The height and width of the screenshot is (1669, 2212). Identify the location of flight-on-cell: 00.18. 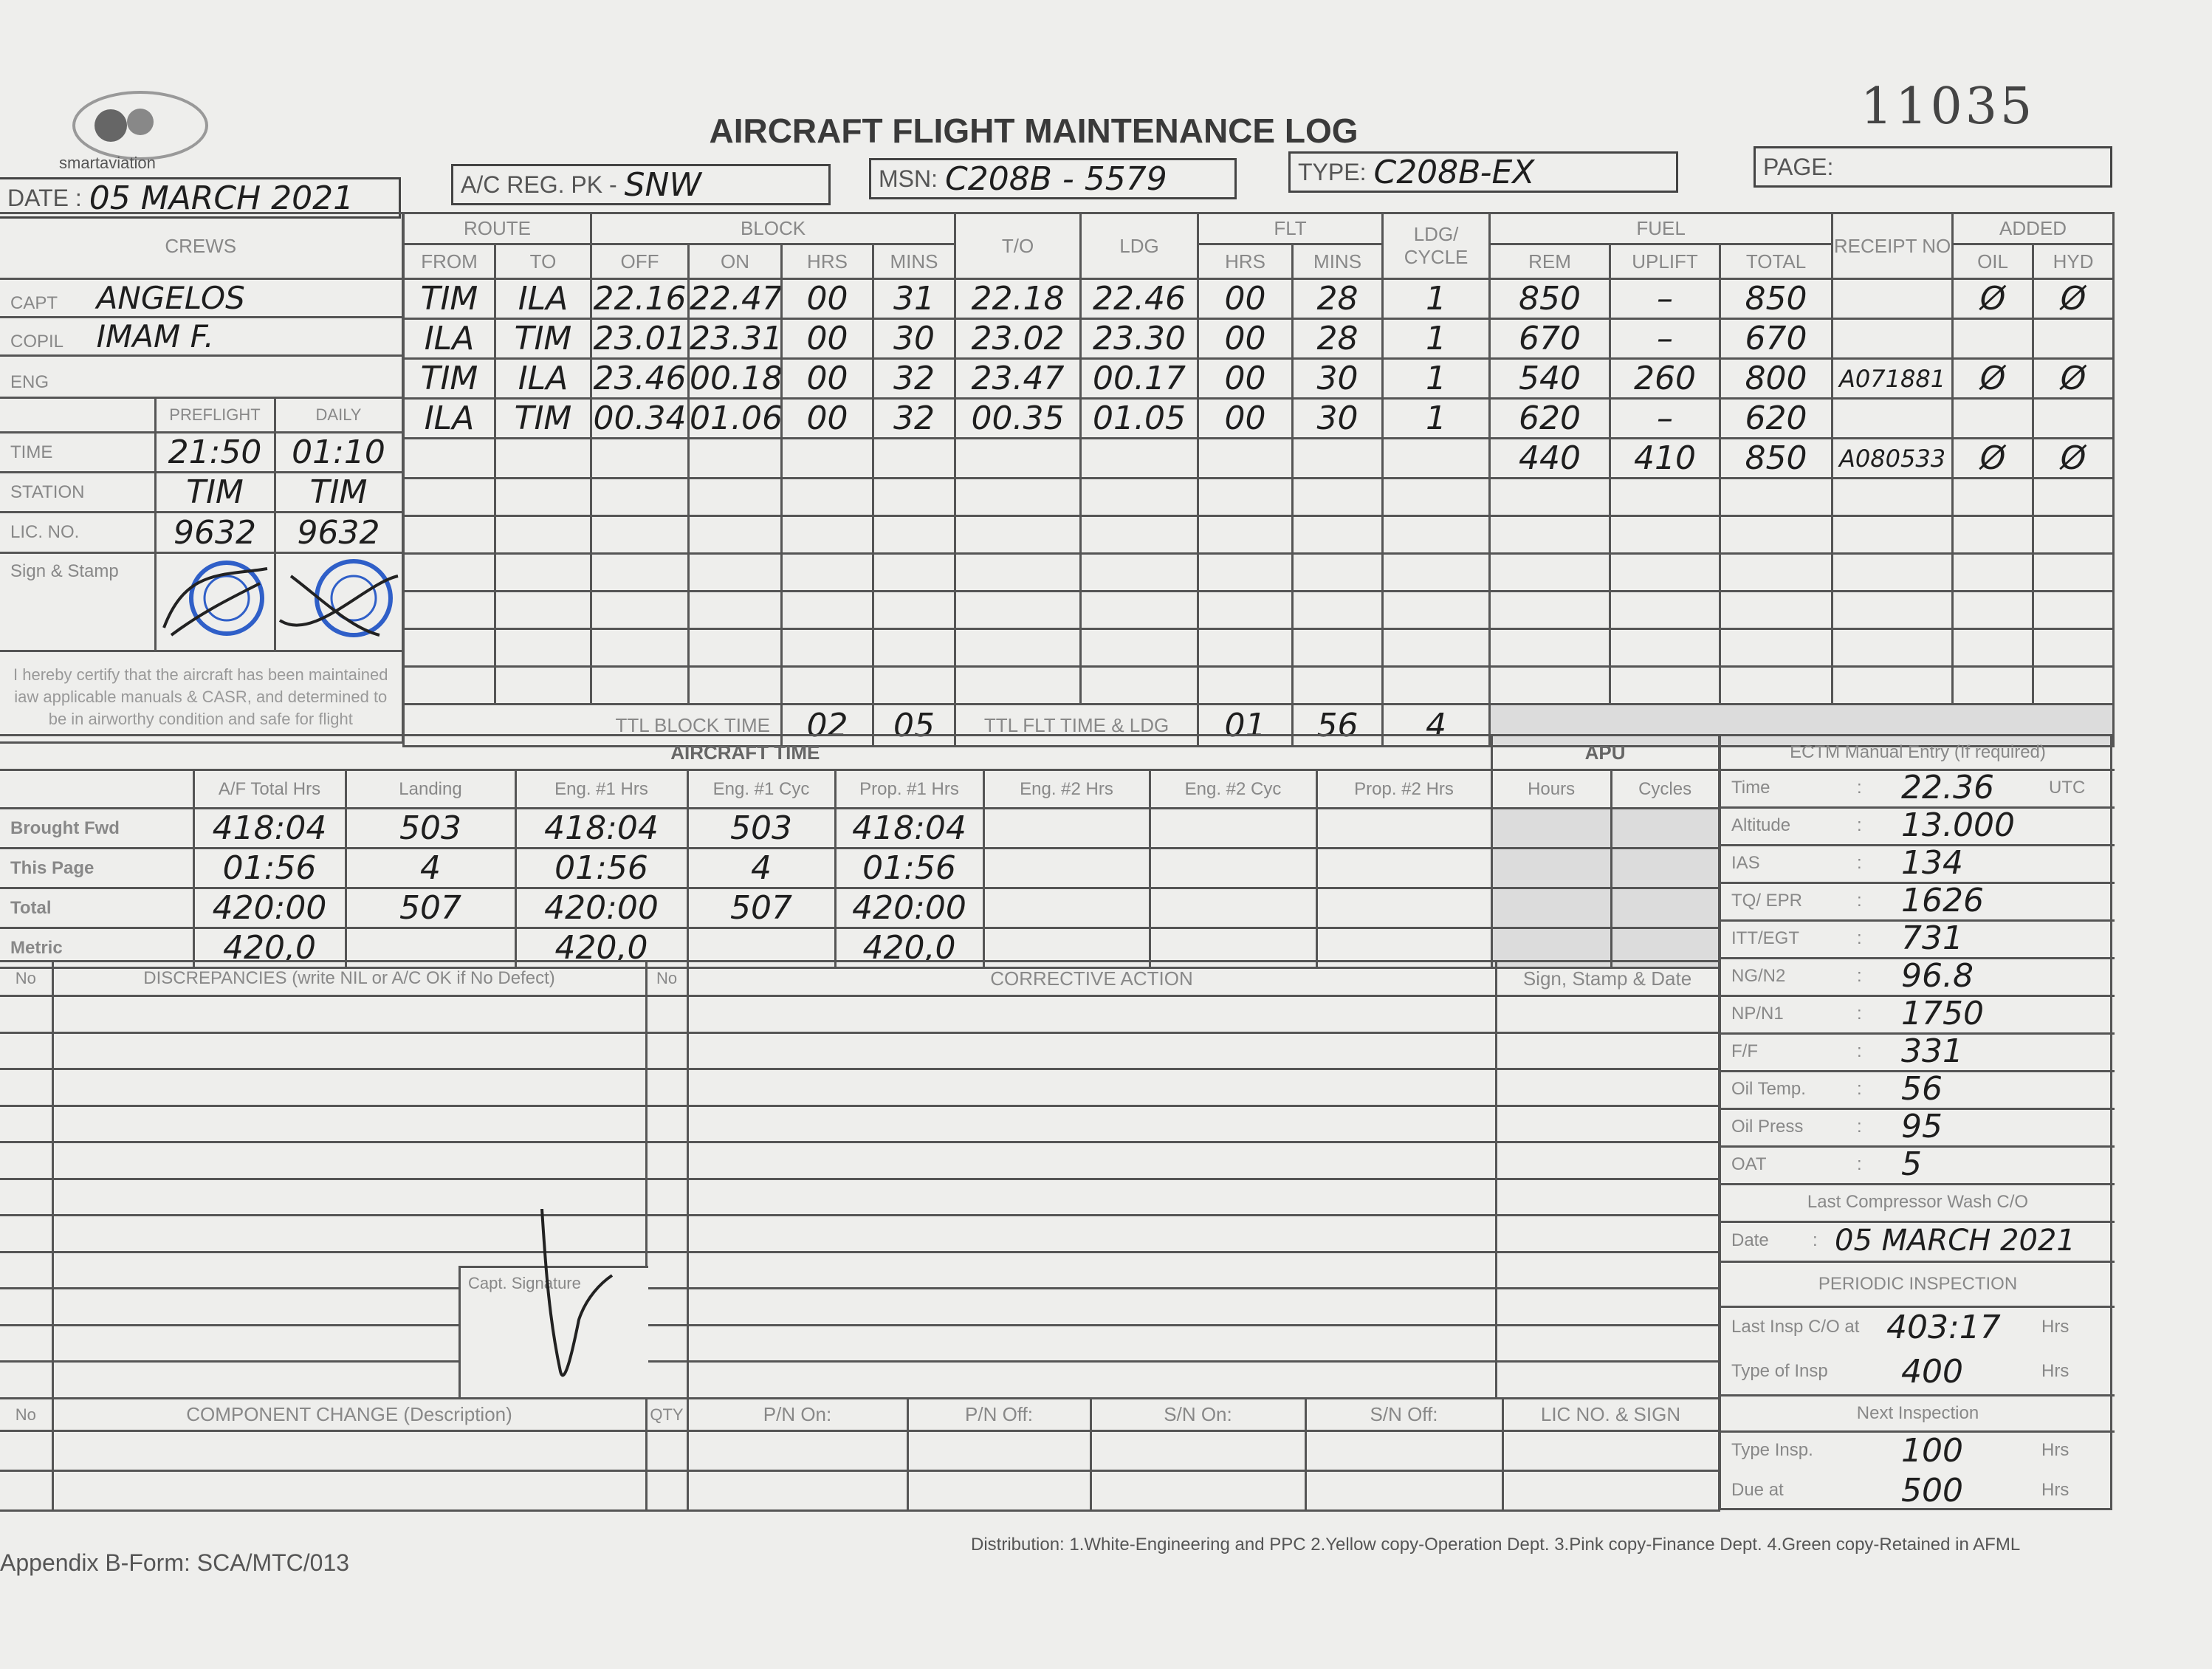
(735, 378).